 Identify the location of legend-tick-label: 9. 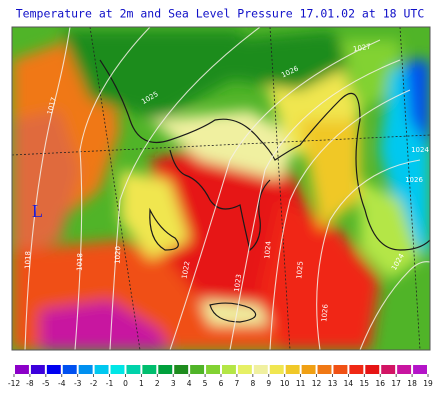
(268, 383).